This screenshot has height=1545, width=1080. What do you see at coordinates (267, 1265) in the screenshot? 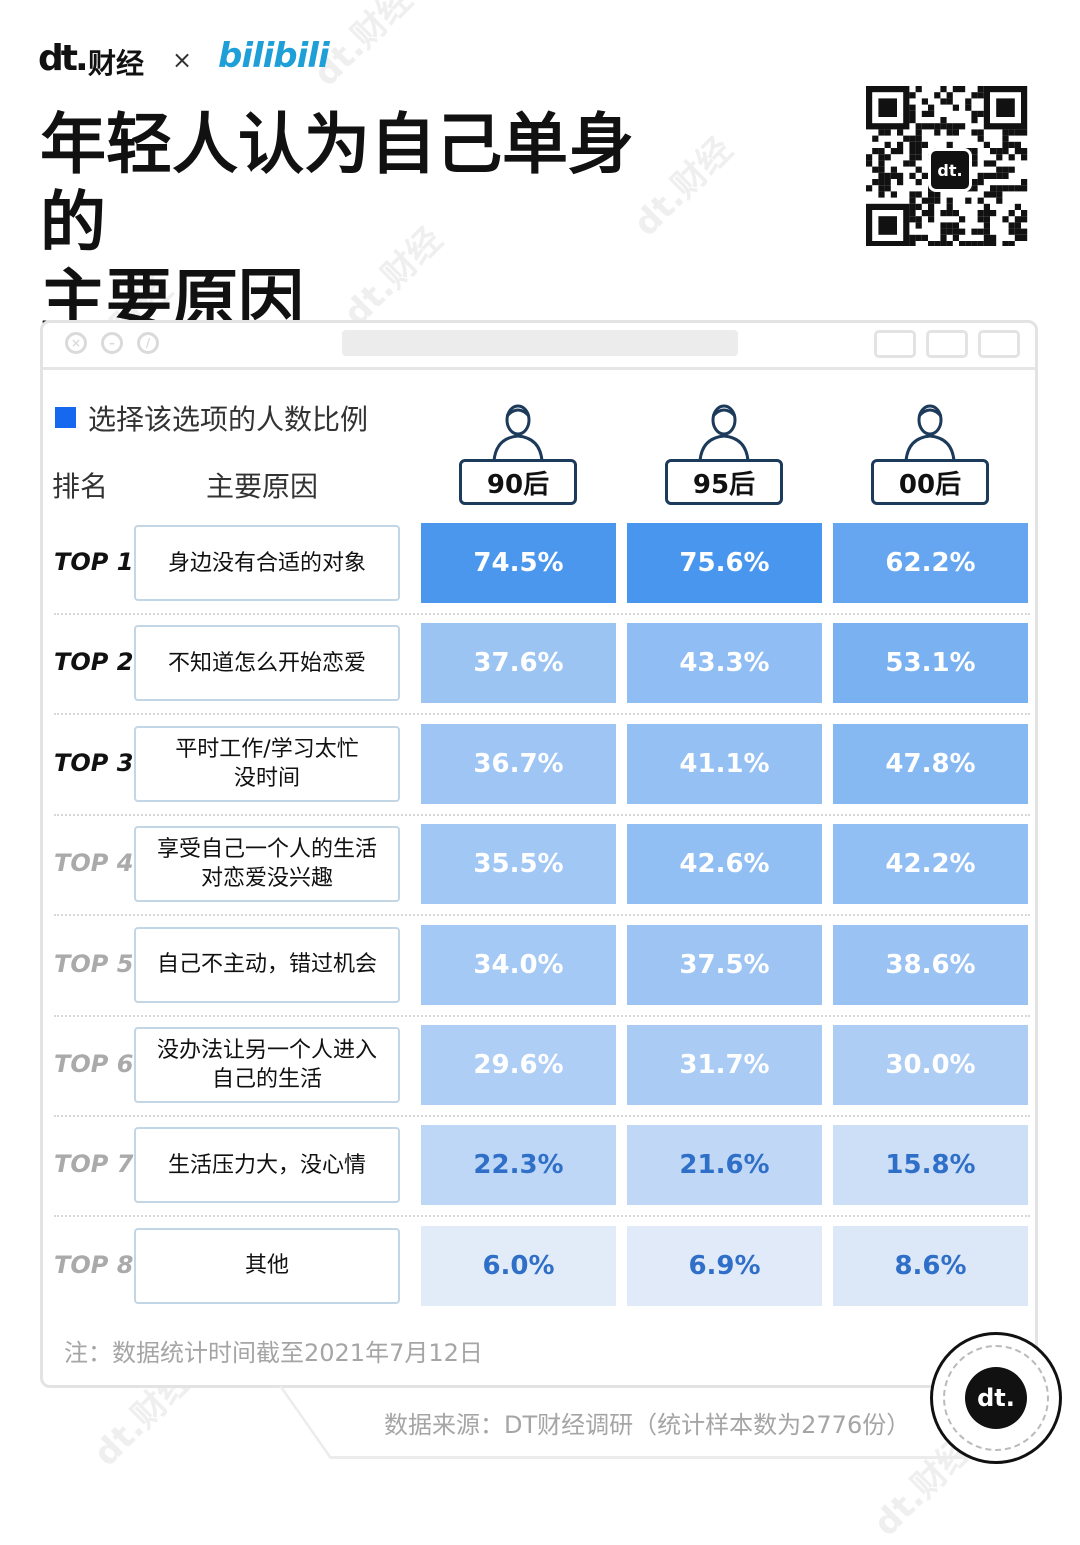
I see `reason-label: 其他` at bounding box center [267, 1265].